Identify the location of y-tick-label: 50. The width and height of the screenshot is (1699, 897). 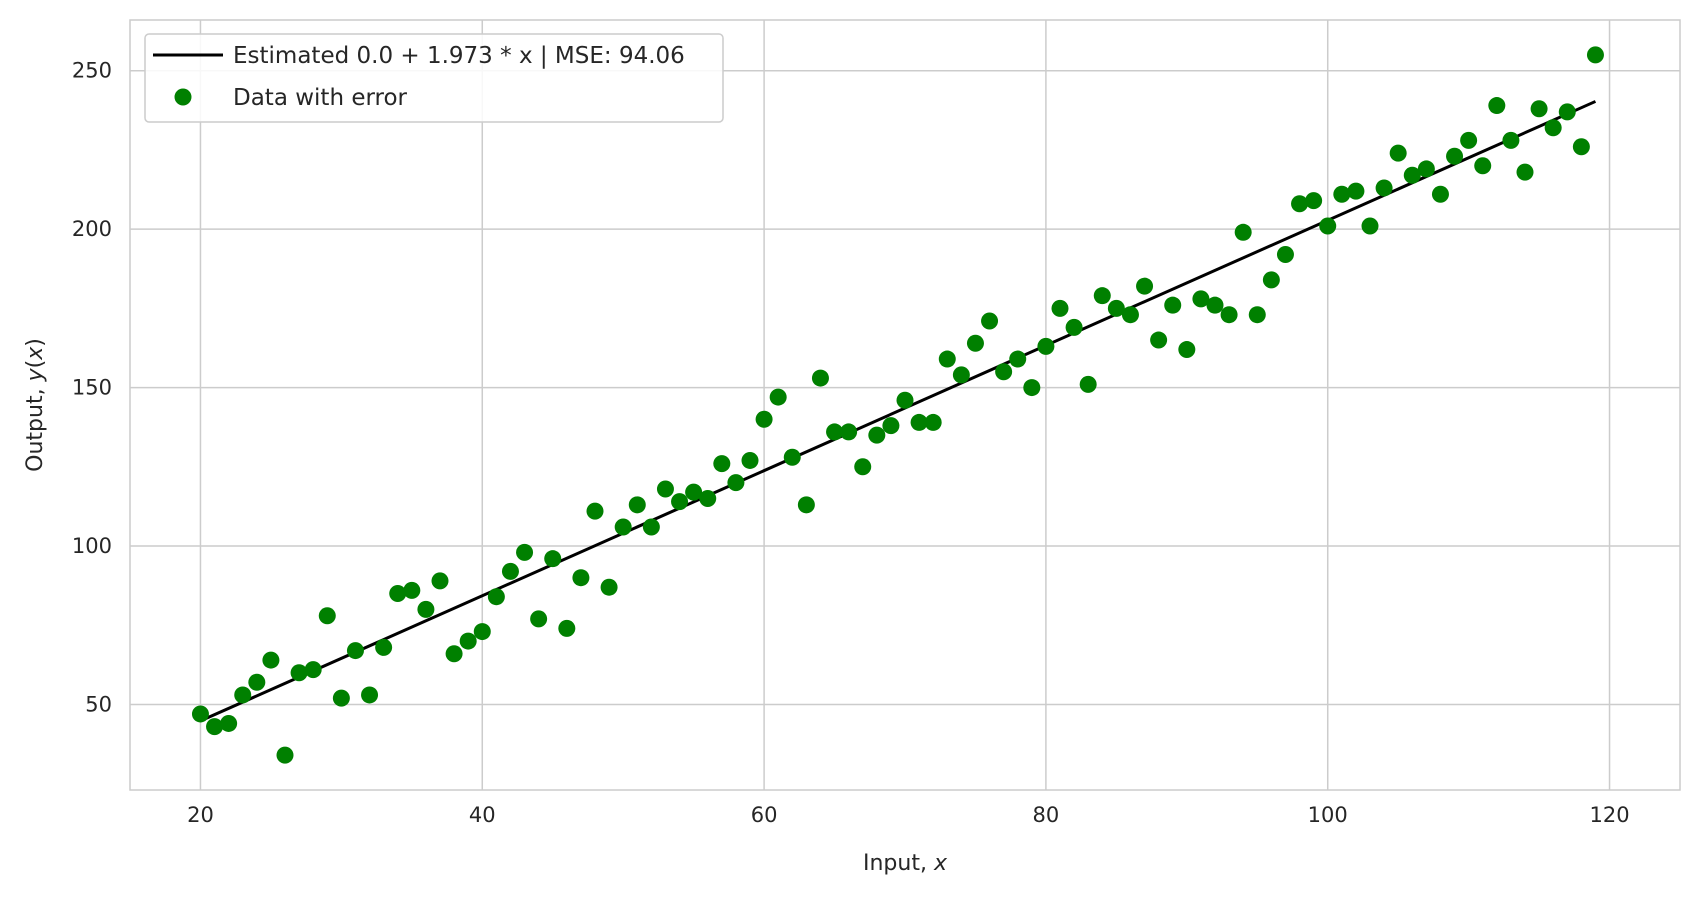
(98, 704).